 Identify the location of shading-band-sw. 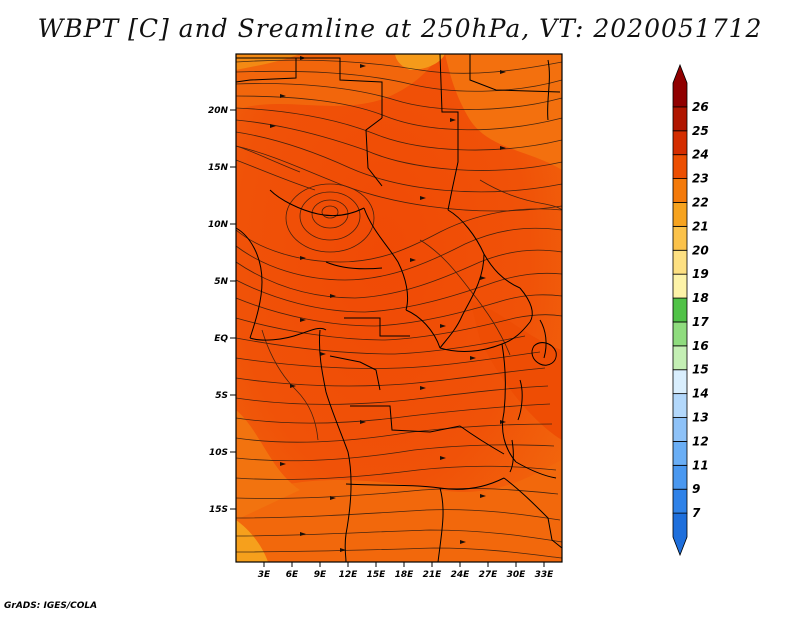
(268, 465).